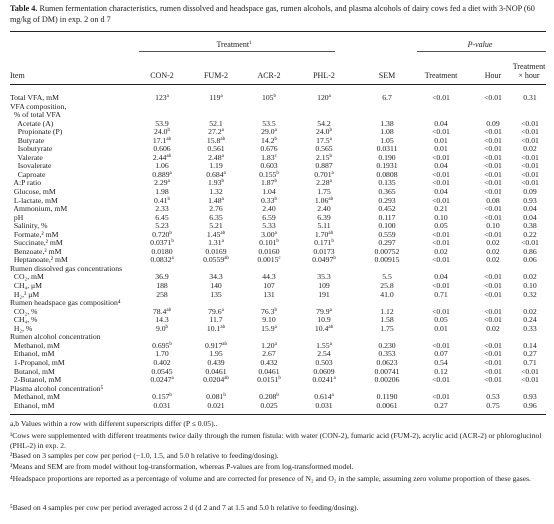 This screenshot has width=554, height=524. Describe the element at coordinates (162, 346) in the screenshot. I see `cell-con2: 0.695b` at that location.